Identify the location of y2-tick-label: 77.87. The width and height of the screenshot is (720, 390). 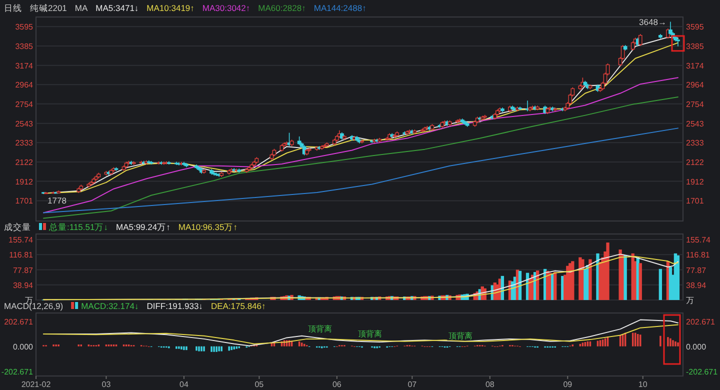
(696, 270).